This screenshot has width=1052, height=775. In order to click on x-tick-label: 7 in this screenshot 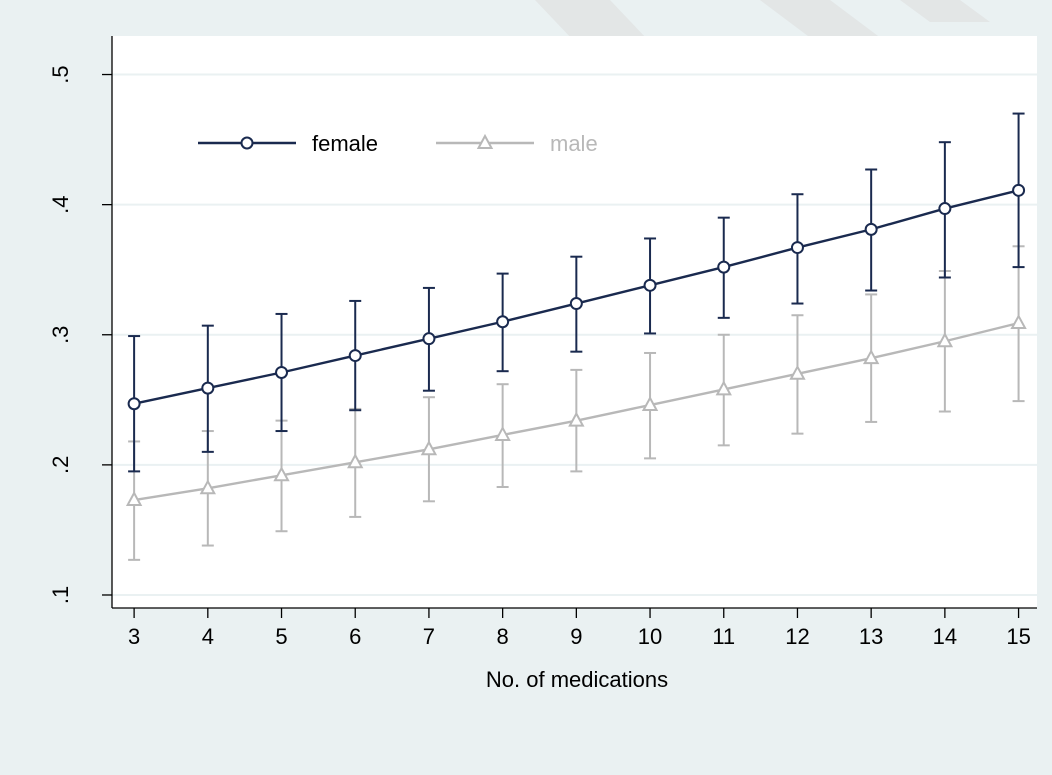, I will do `click(429, 636)`.